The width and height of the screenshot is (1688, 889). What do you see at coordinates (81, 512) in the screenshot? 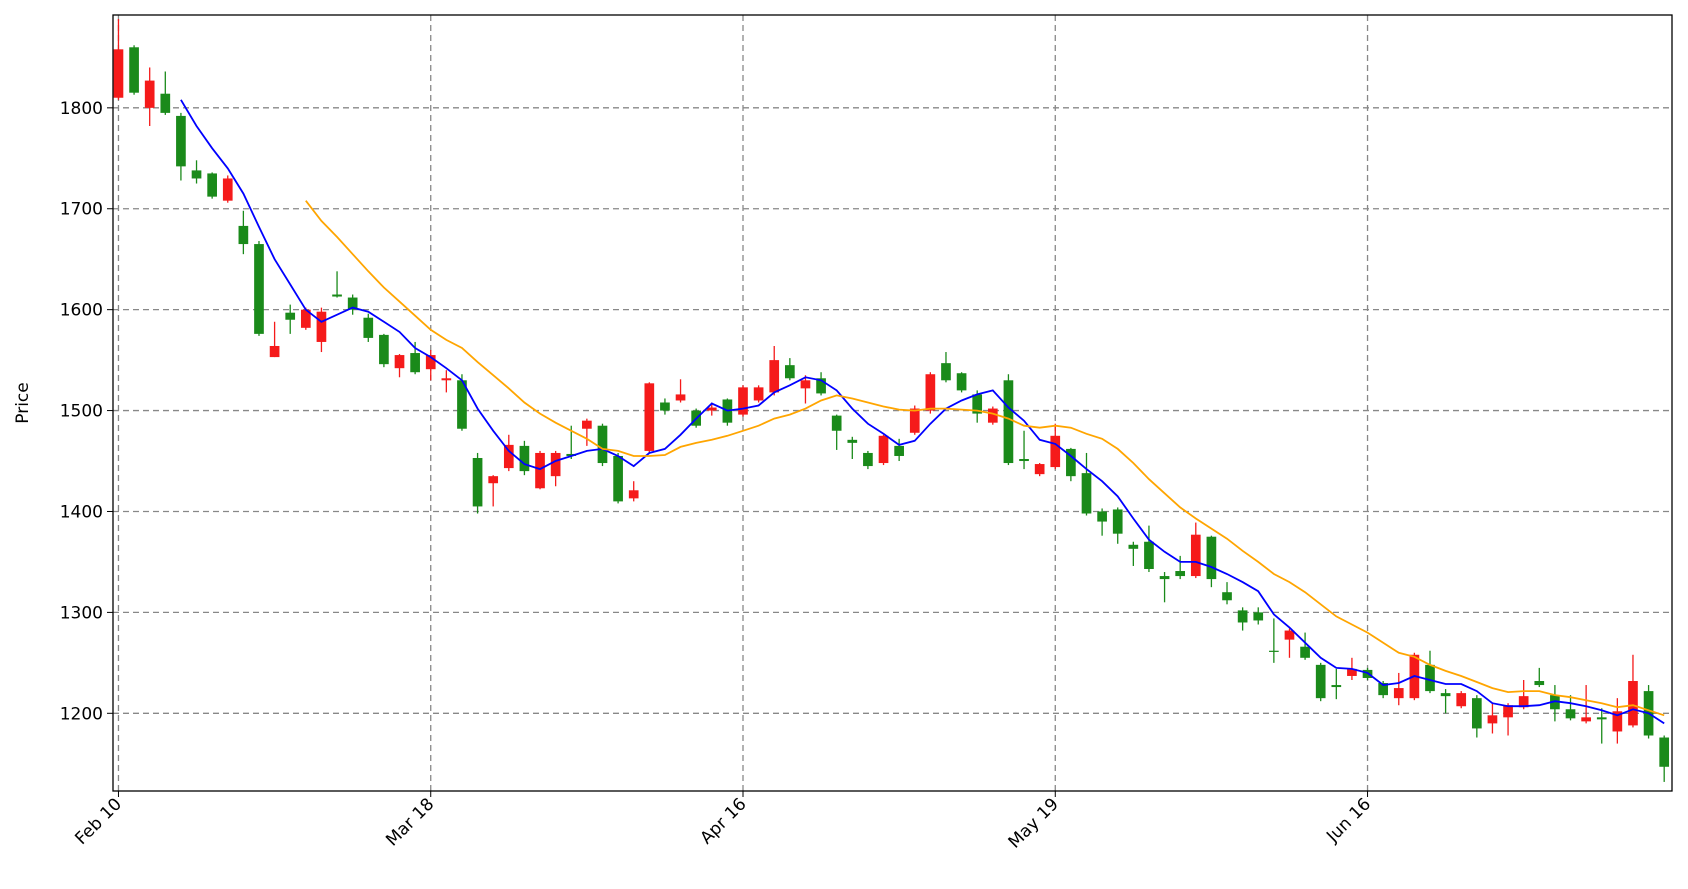
I see `y-tick-label: 1400` at bounding box center [81, 512].